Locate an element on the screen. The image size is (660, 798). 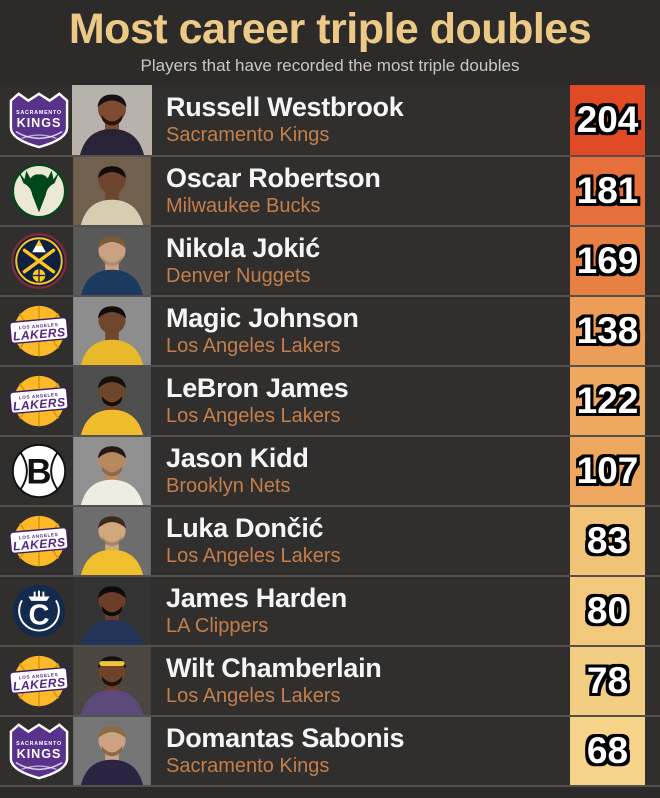
value-badge: 83 is located at coordinates (607, 541).